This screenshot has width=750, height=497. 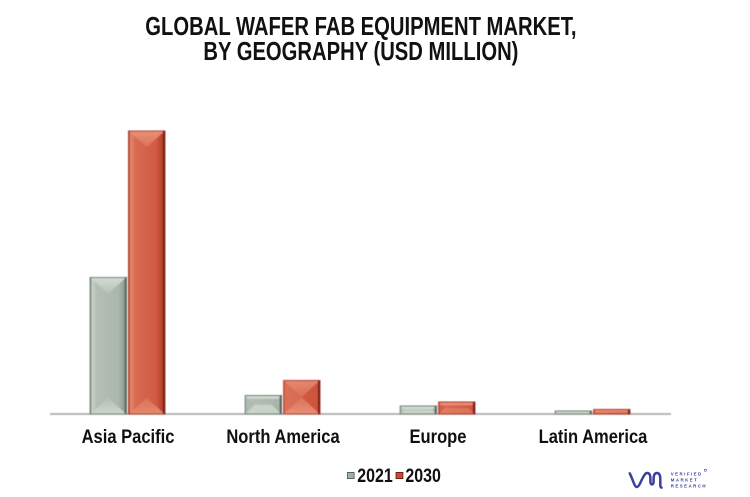 I want to click on svg-text: VERIFIED, so click(x=687, y=474).